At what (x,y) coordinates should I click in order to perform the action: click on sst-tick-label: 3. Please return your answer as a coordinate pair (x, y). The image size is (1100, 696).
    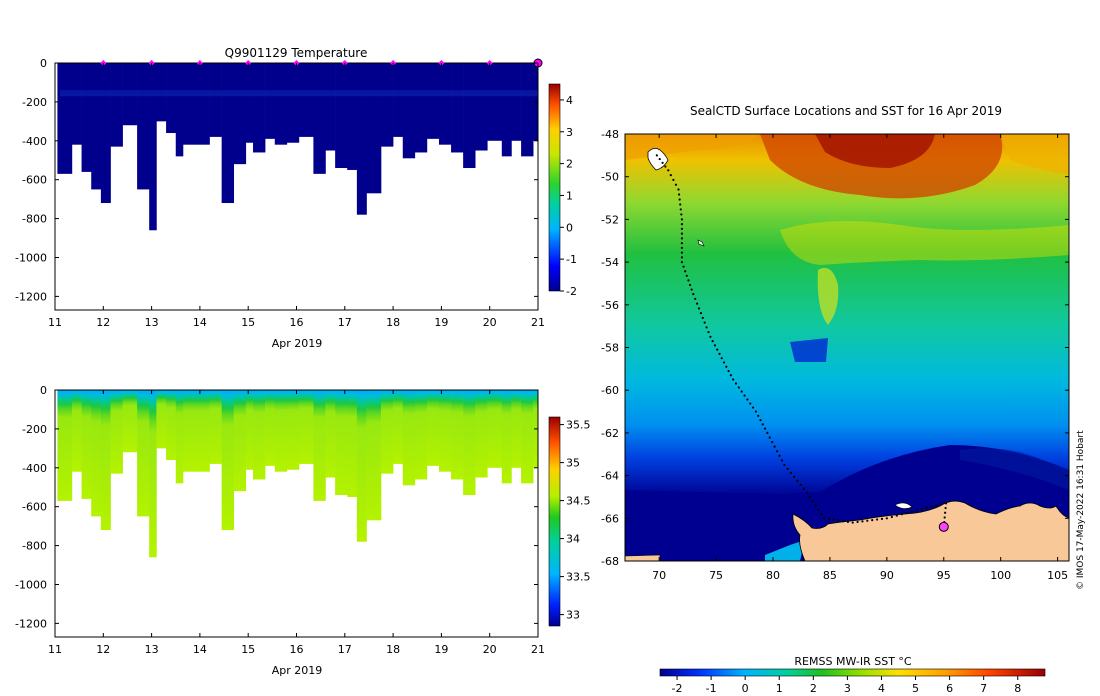
    Looking at the image, I should click on (847, 688).